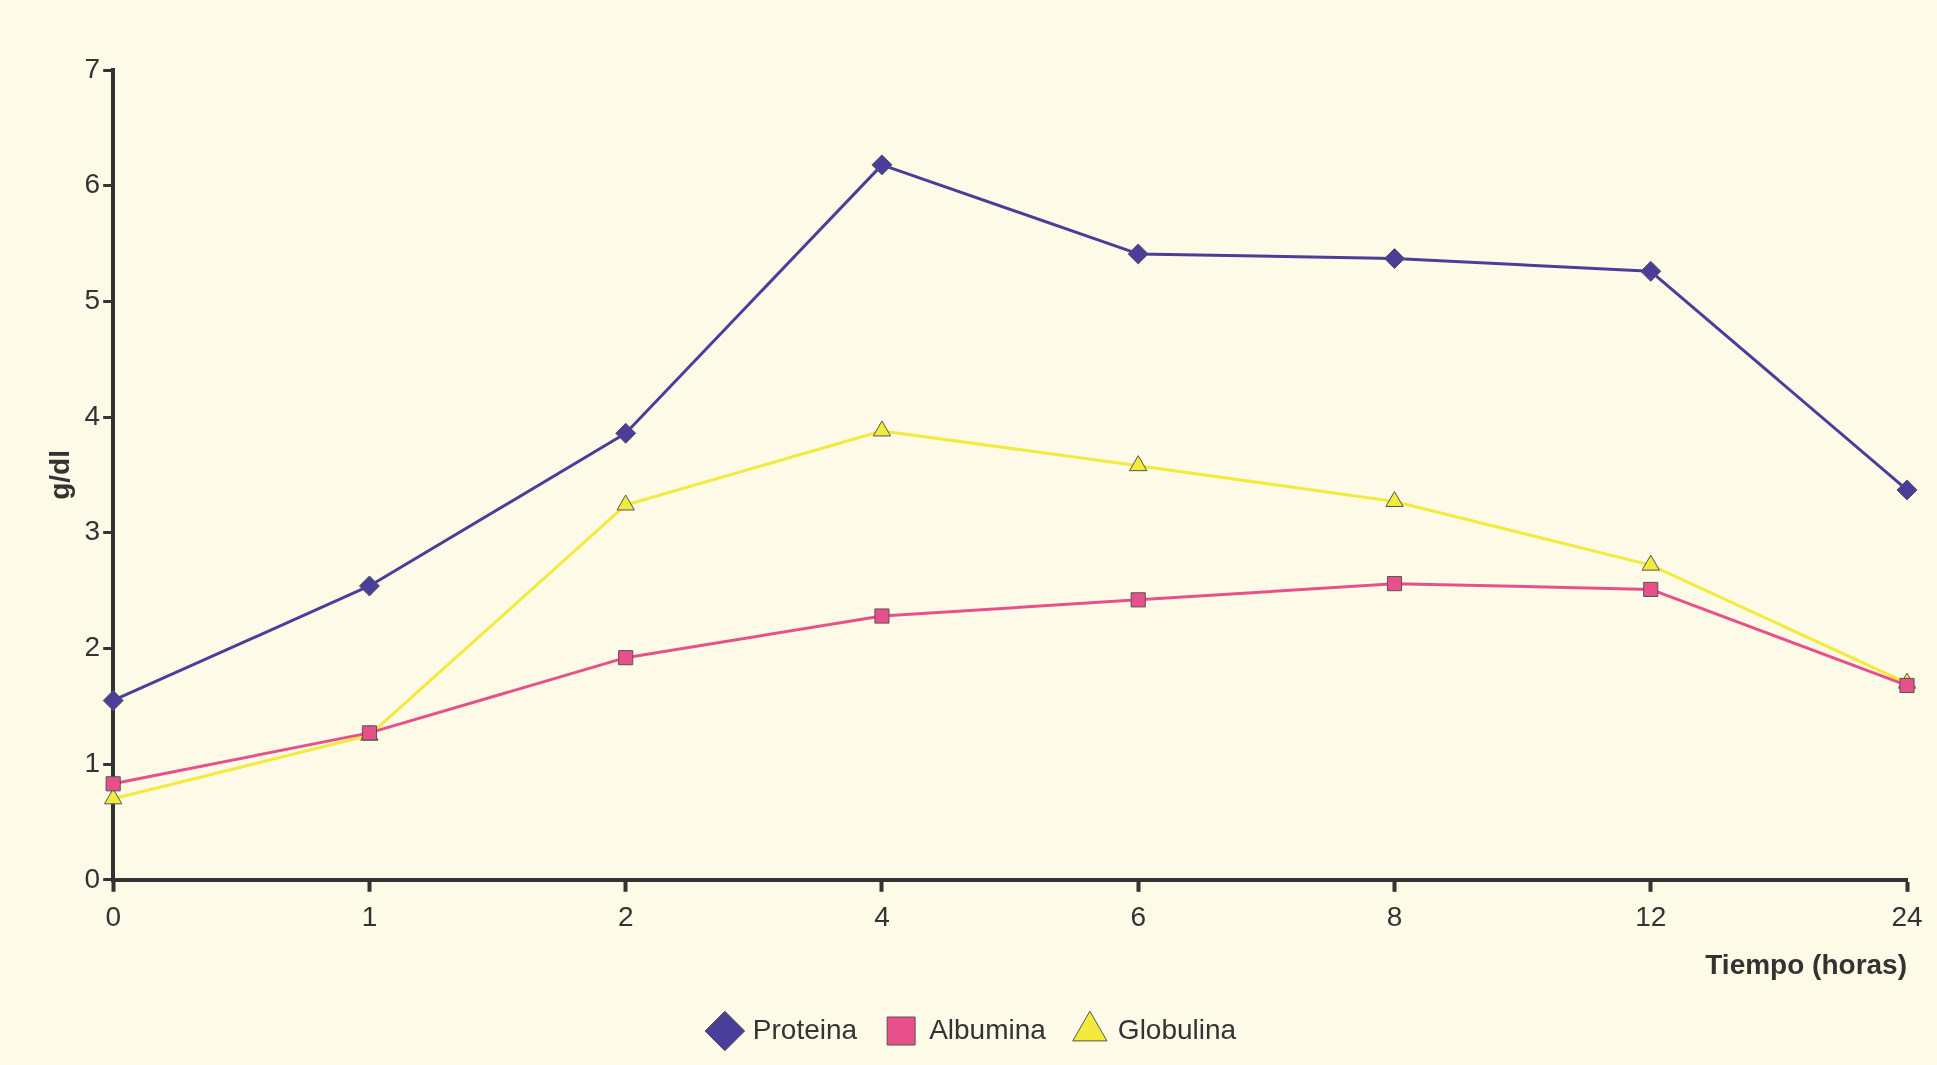  What do you see at coordinates (1651, 917) in the screenshot?
I see `x-tick-label: 12` at bounding box center [1651, 917].